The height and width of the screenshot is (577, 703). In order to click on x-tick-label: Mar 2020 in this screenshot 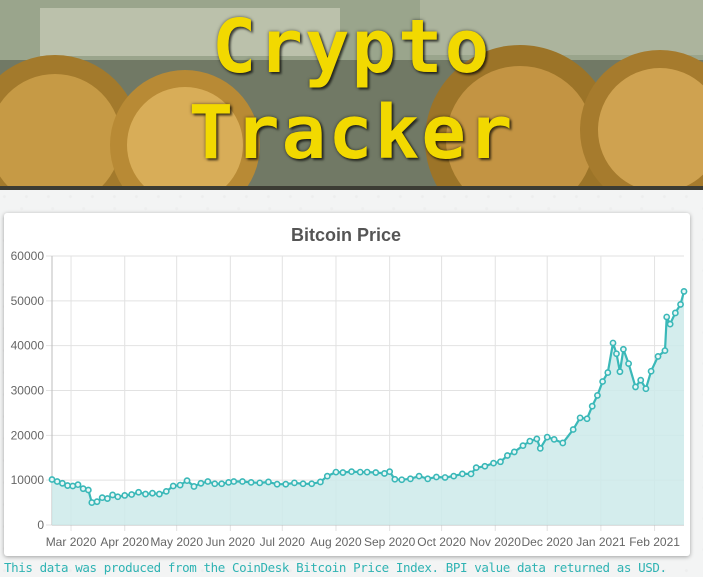, I will do `click(71, 542)`.